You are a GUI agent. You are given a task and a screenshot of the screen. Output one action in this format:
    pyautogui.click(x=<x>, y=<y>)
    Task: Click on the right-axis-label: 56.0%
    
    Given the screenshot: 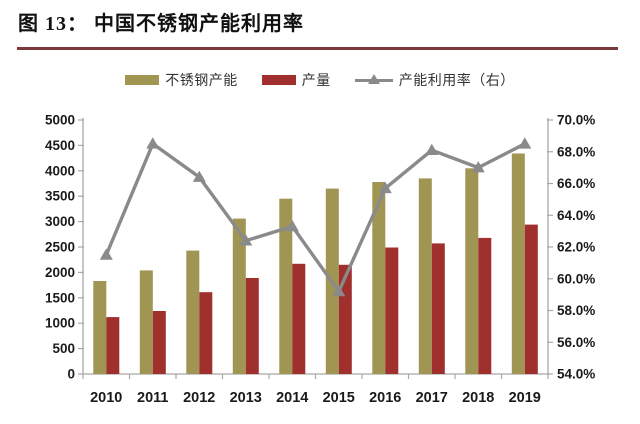 What is the action you would take?
    pyautogui.click(x=576, y=342)
    